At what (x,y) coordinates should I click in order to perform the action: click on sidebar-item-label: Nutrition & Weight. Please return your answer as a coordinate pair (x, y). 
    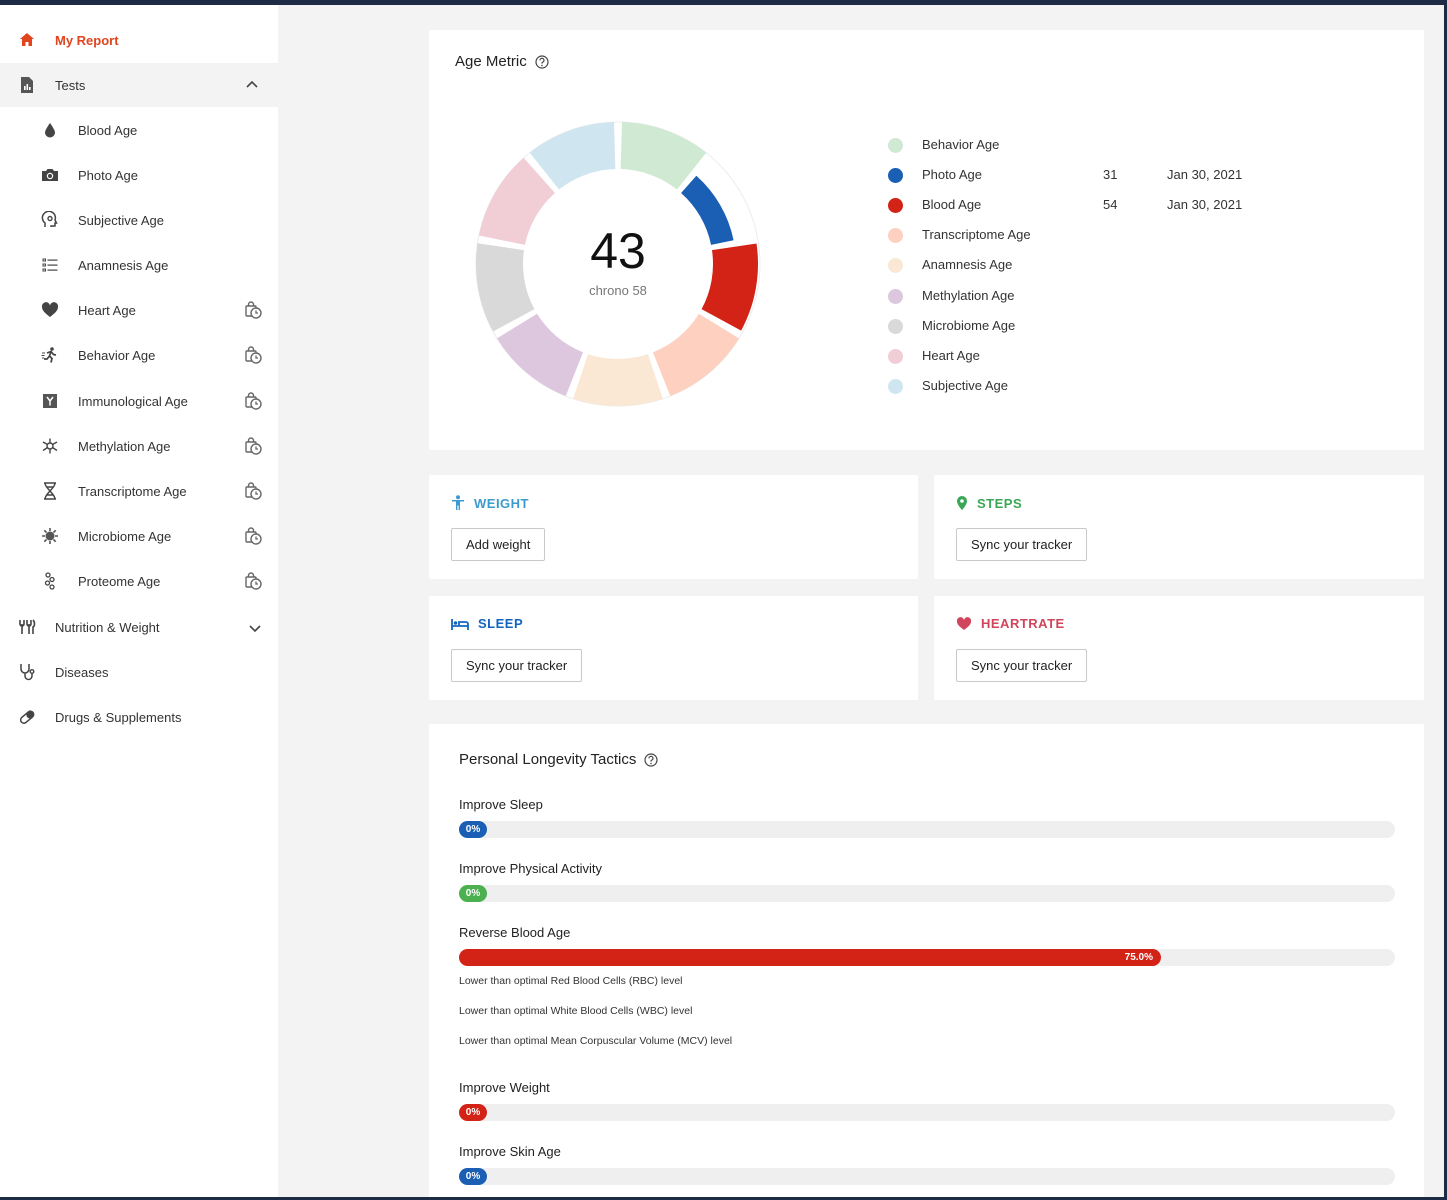
    Looking at the image, I should click on (107, 627).